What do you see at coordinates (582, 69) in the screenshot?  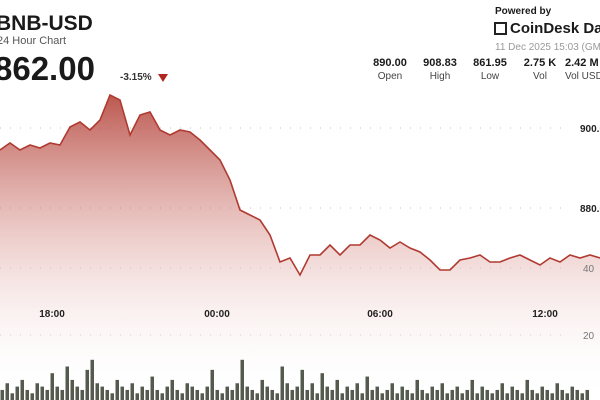 I see `stat-vol-usd: 2.42 M Vol USD` at bounding box center [582, 69].